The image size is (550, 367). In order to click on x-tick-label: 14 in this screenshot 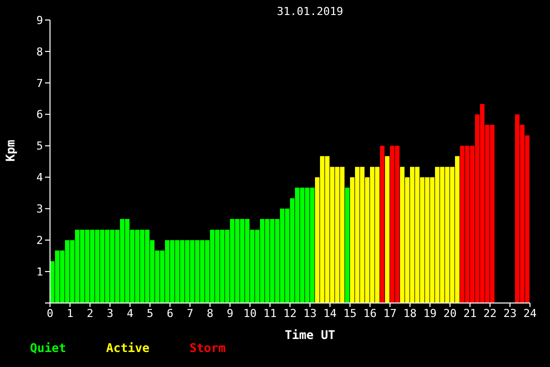, I will do `click(330, 313)`.